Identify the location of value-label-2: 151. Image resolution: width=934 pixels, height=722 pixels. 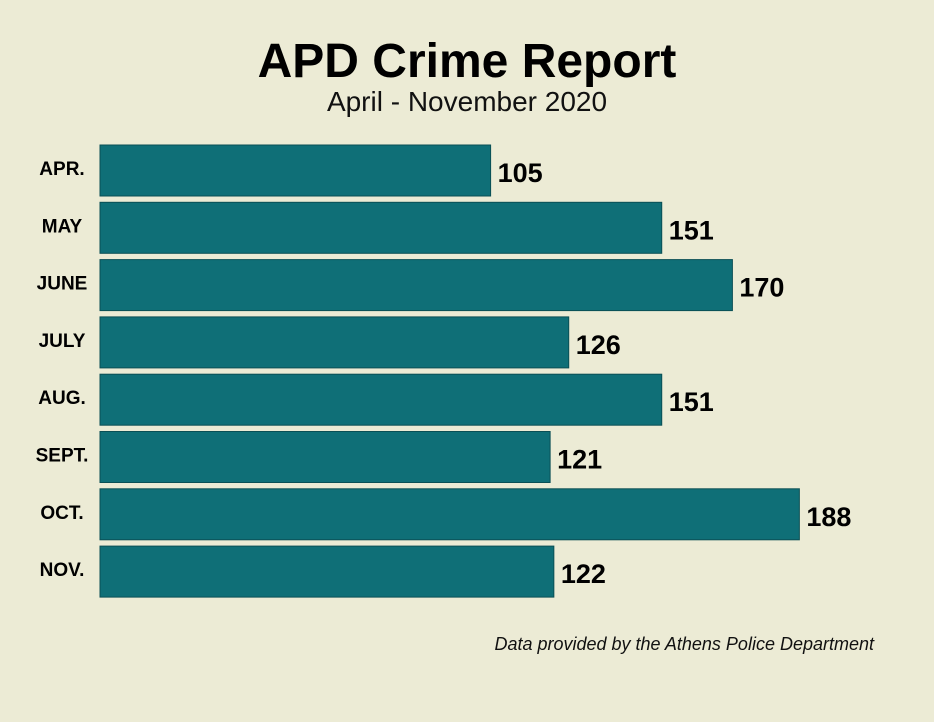
(691, 230).